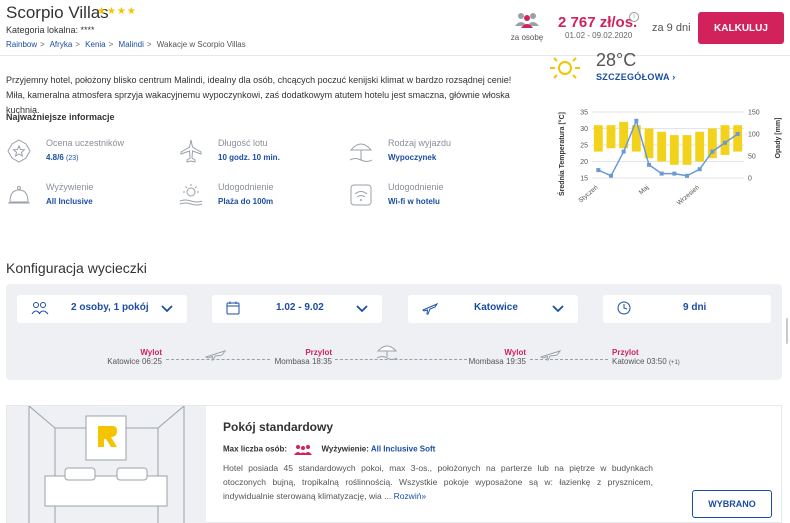 The image size is (790, 523). Describe the element at coordinates (565, 68) in the screenshot. I see `sun-icon` at that location.